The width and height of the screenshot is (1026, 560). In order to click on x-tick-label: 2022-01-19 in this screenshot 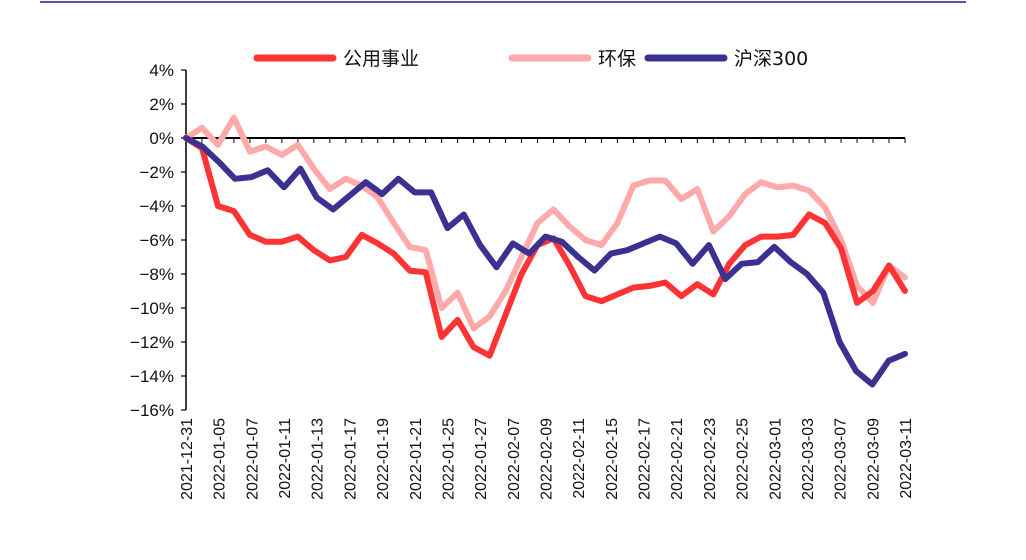, I will do `click(383, 459)`.